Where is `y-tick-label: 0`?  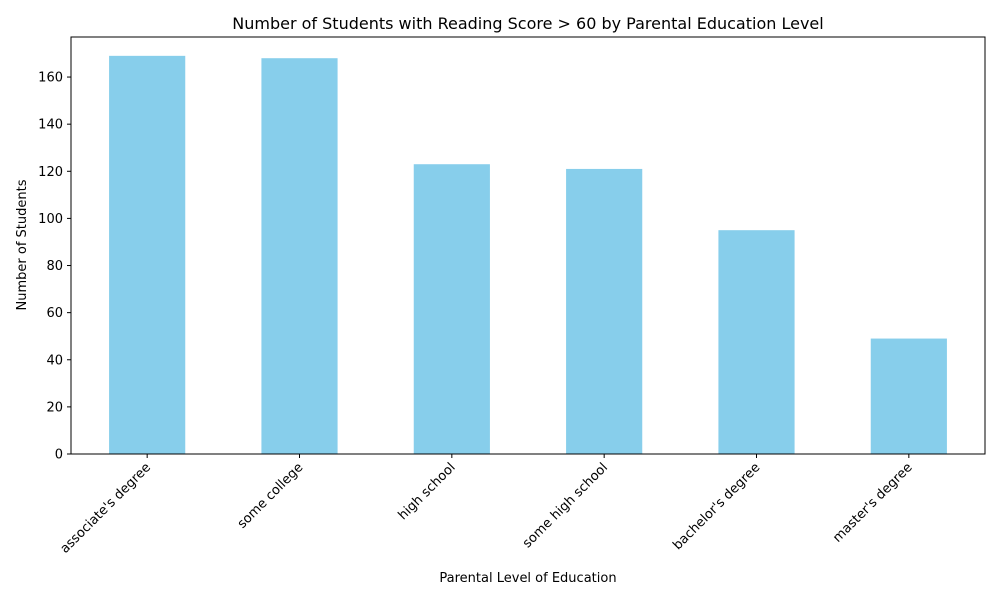
y-tick-label: 0 is located at coordinates (59, 455).